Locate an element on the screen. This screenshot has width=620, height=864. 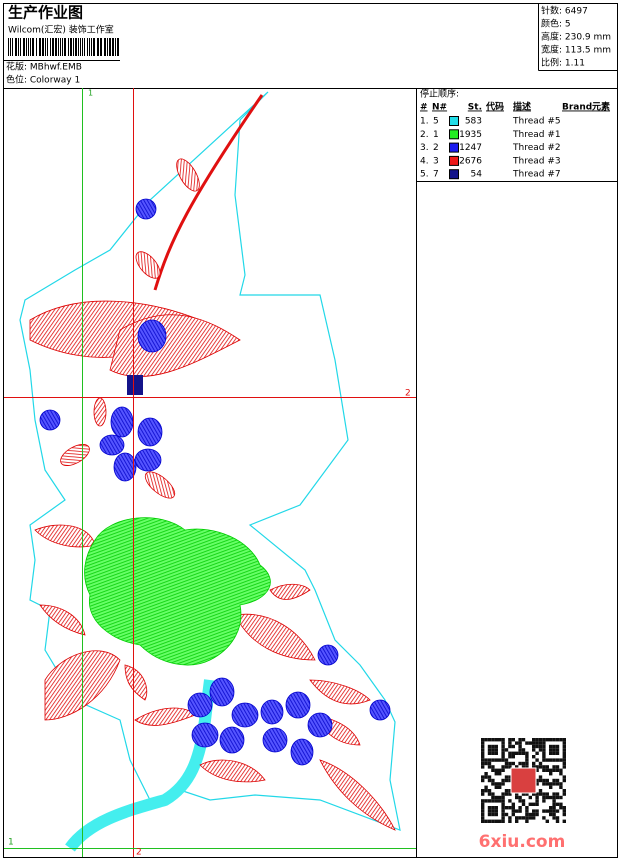
column-header: Brand is located at coordinates (577, 108).